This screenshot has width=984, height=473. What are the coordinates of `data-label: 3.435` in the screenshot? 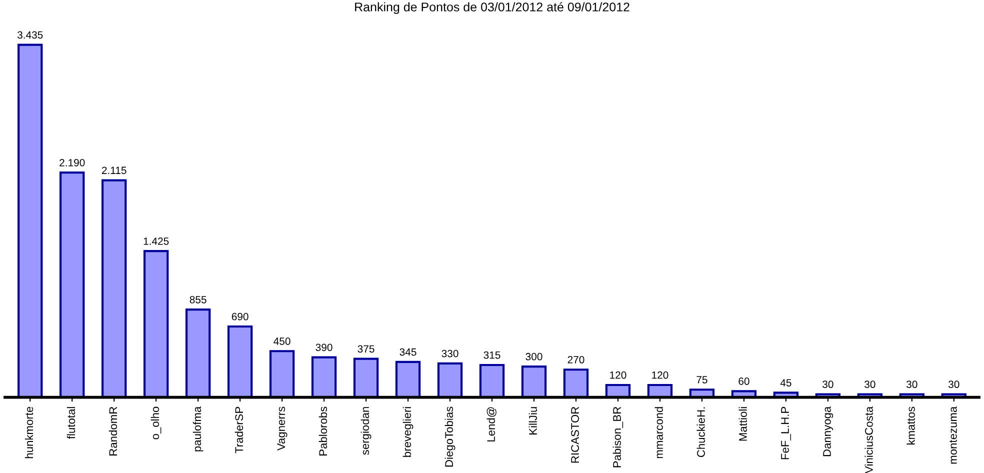 It's located at (30, 35).